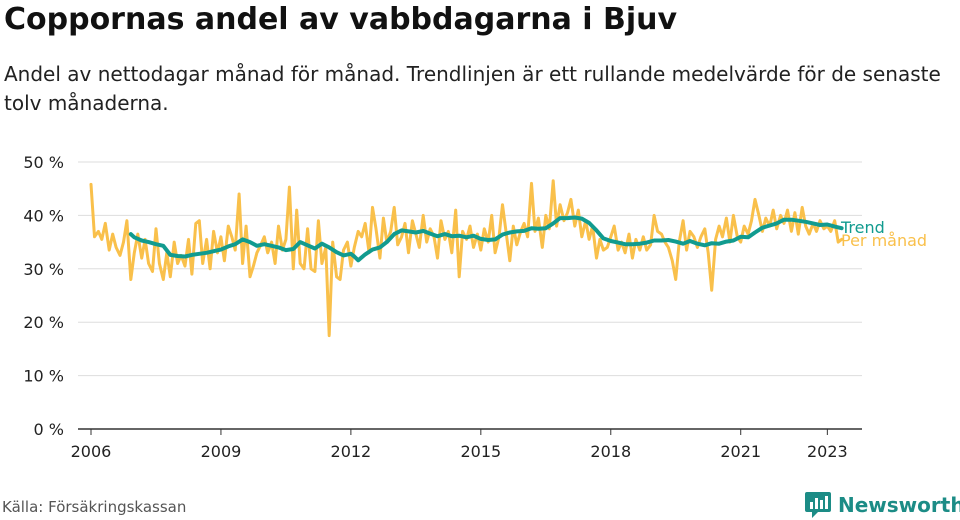 This screenshot has height=520, width=960. Describe the element at coordinates (486, 239) in the screenshot. I see `trend-series-line` at that location.